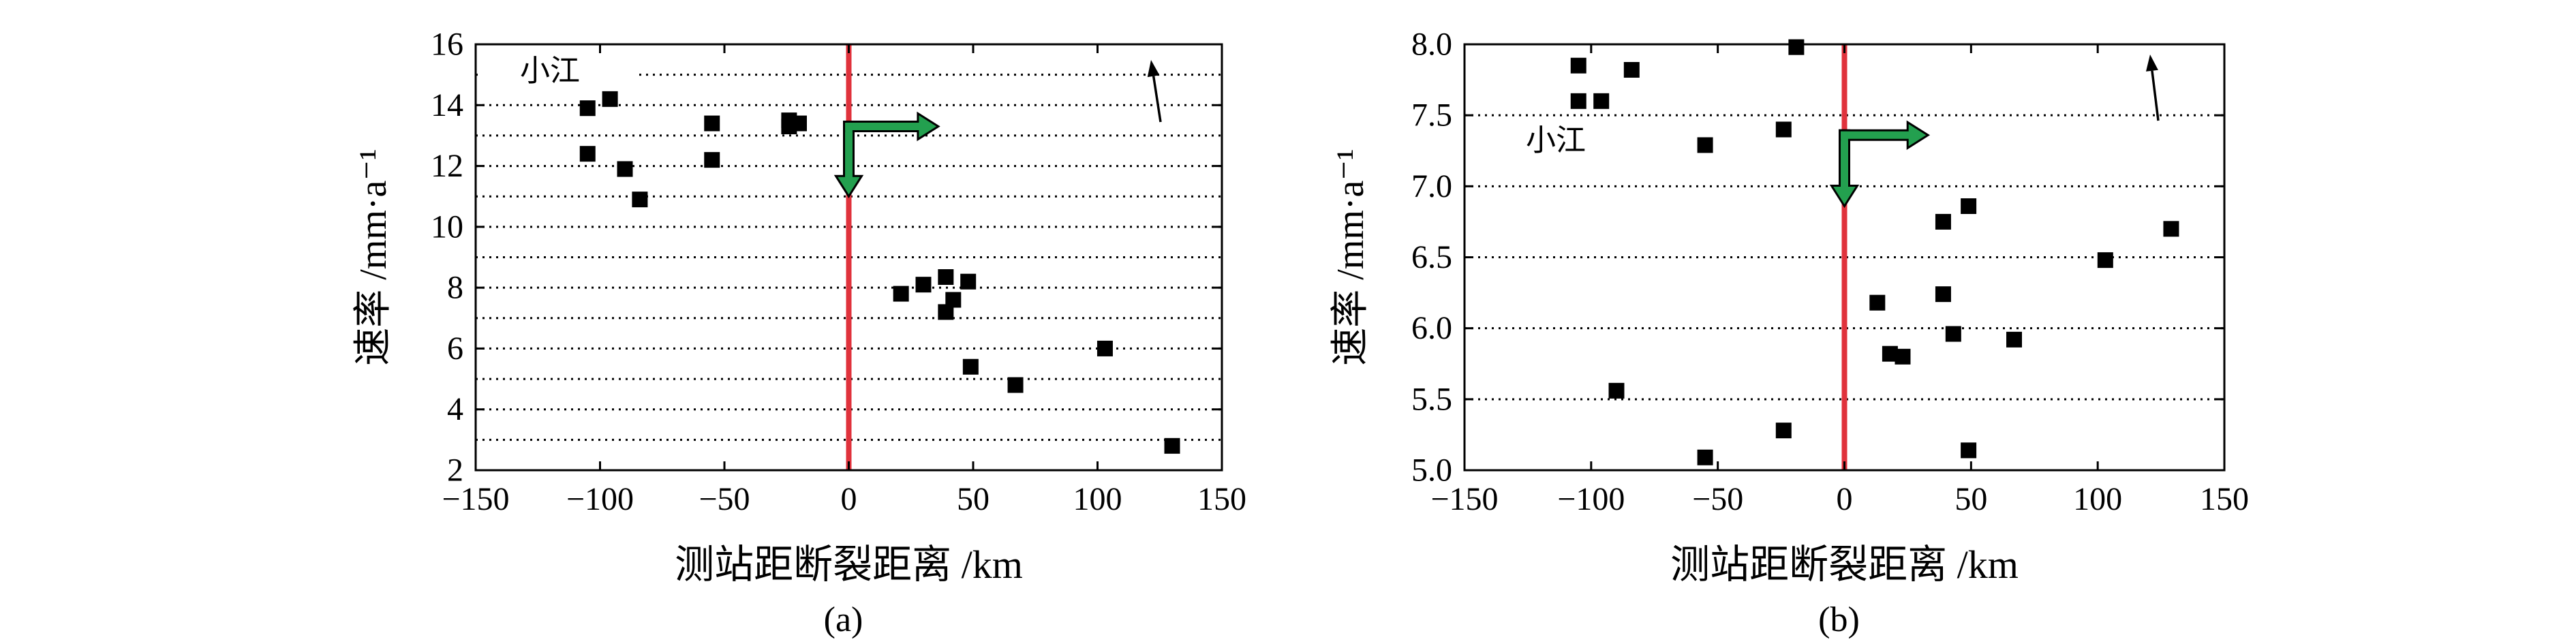 The width and height of the screenshot is (2576, 644). Describe the element at coordinates (1431, 45) in the screenshot. I see `y-tick-label: 8.0` at that location.